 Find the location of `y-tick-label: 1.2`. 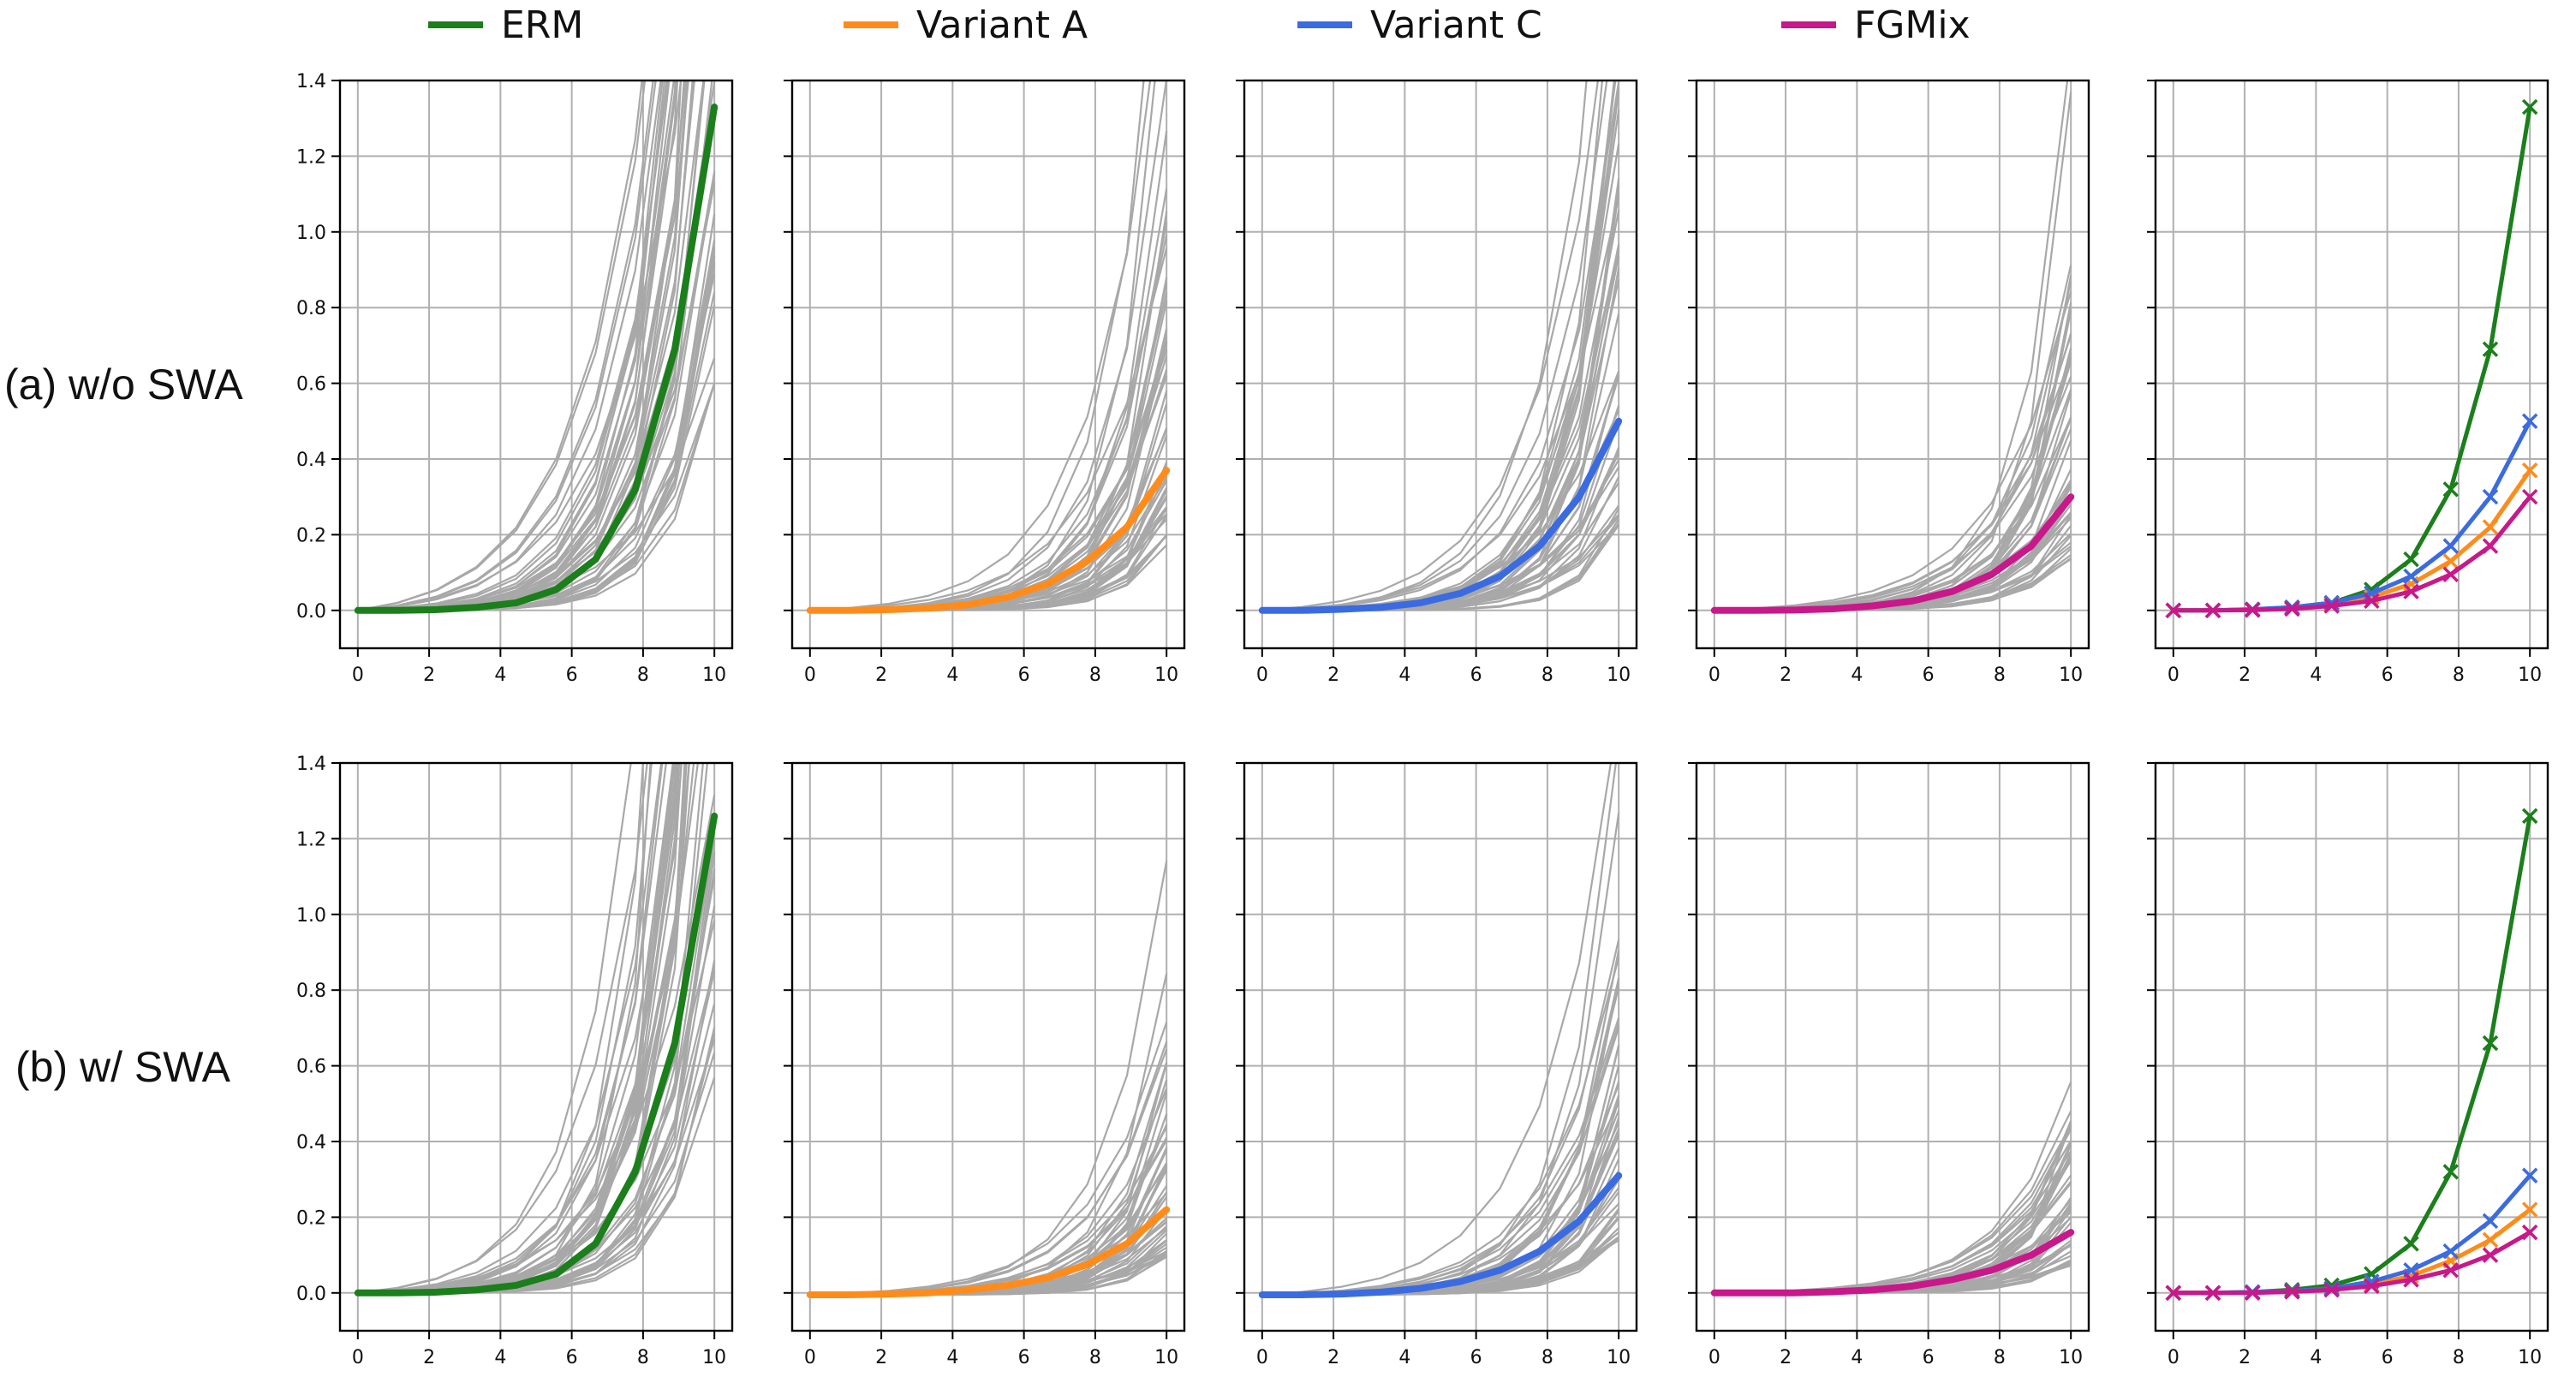

y-tick-label: 1.2 is located at coordinates (311, 839).